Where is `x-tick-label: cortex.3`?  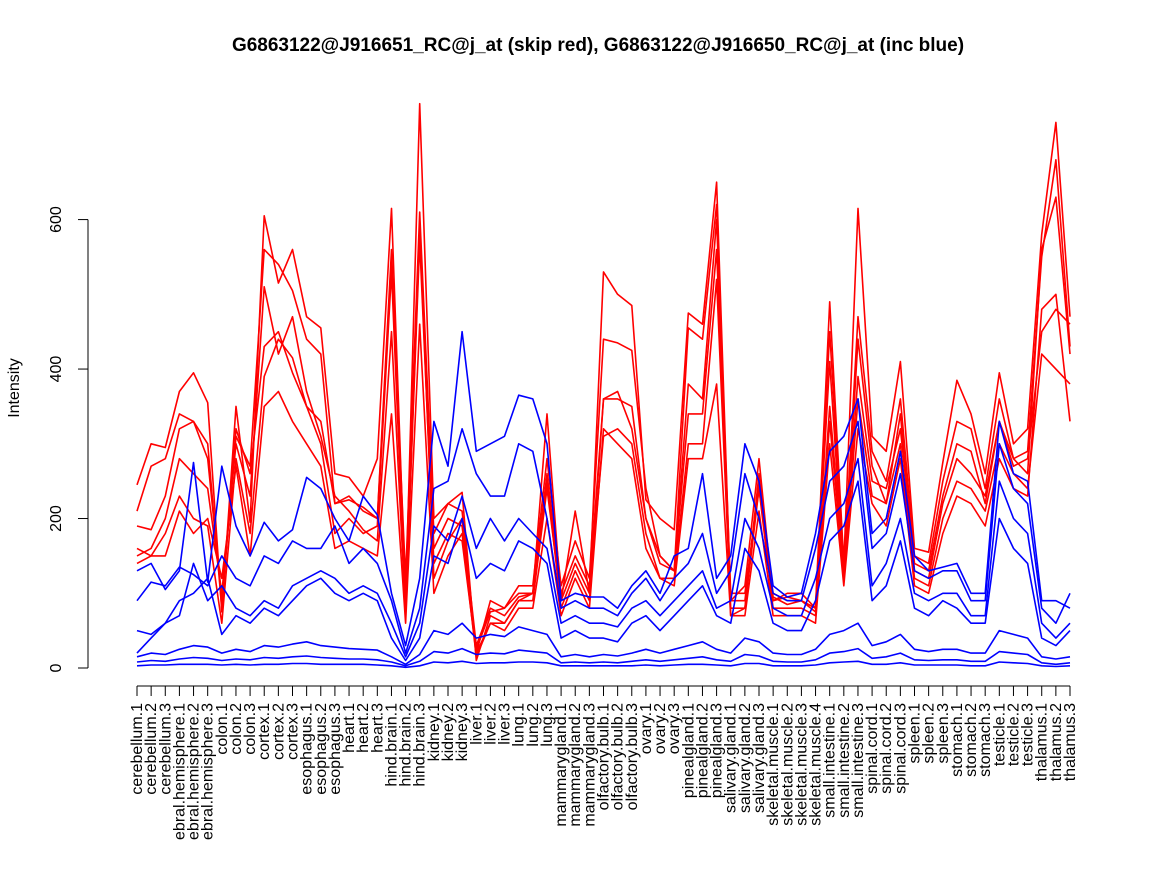
x-tick-label: cortex.3 is located at coordinates (293, 731).